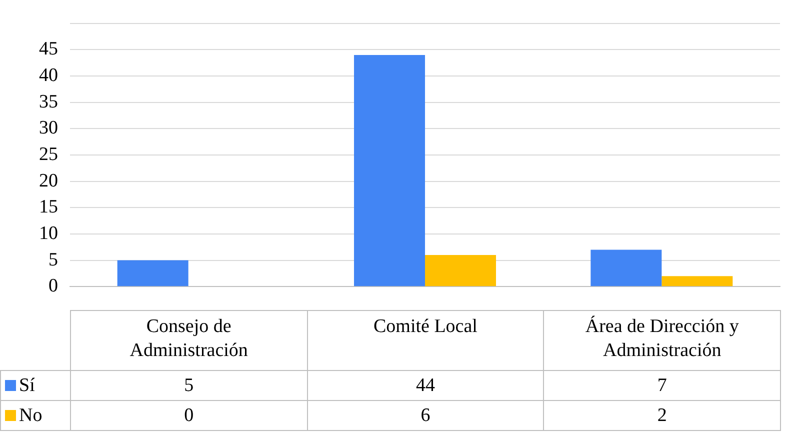 Image resolution: width=788 pixels, height=439 pixels. Describe the element at coordinates (48, 49) in the screenshot. I see `y-tick-label: 45` at that location.